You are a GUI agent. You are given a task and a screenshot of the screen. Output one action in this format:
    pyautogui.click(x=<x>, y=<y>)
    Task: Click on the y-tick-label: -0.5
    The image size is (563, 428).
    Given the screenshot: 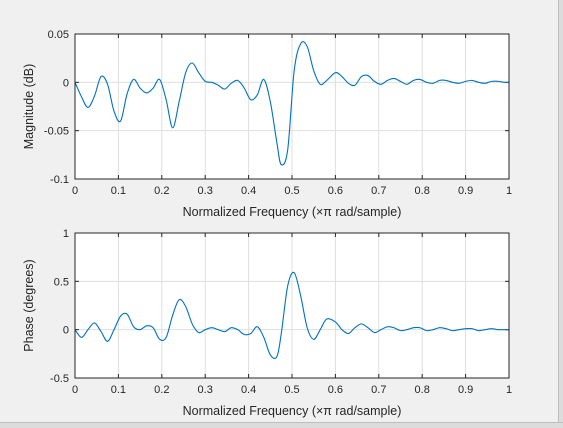 What is the action you would take?
    pyautogui.click(x=59, y=379)
    